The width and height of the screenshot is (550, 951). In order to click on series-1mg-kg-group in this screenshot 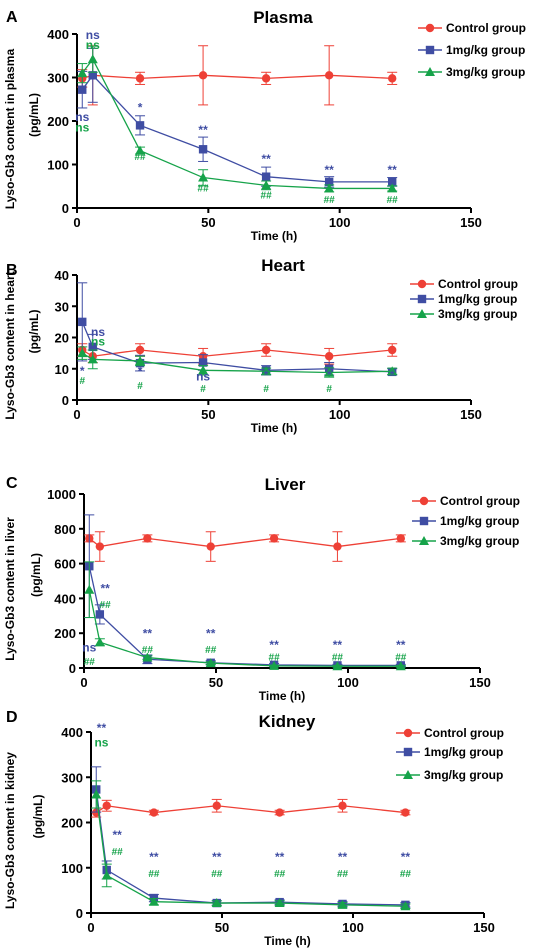, I will do `click(251, 838)`.